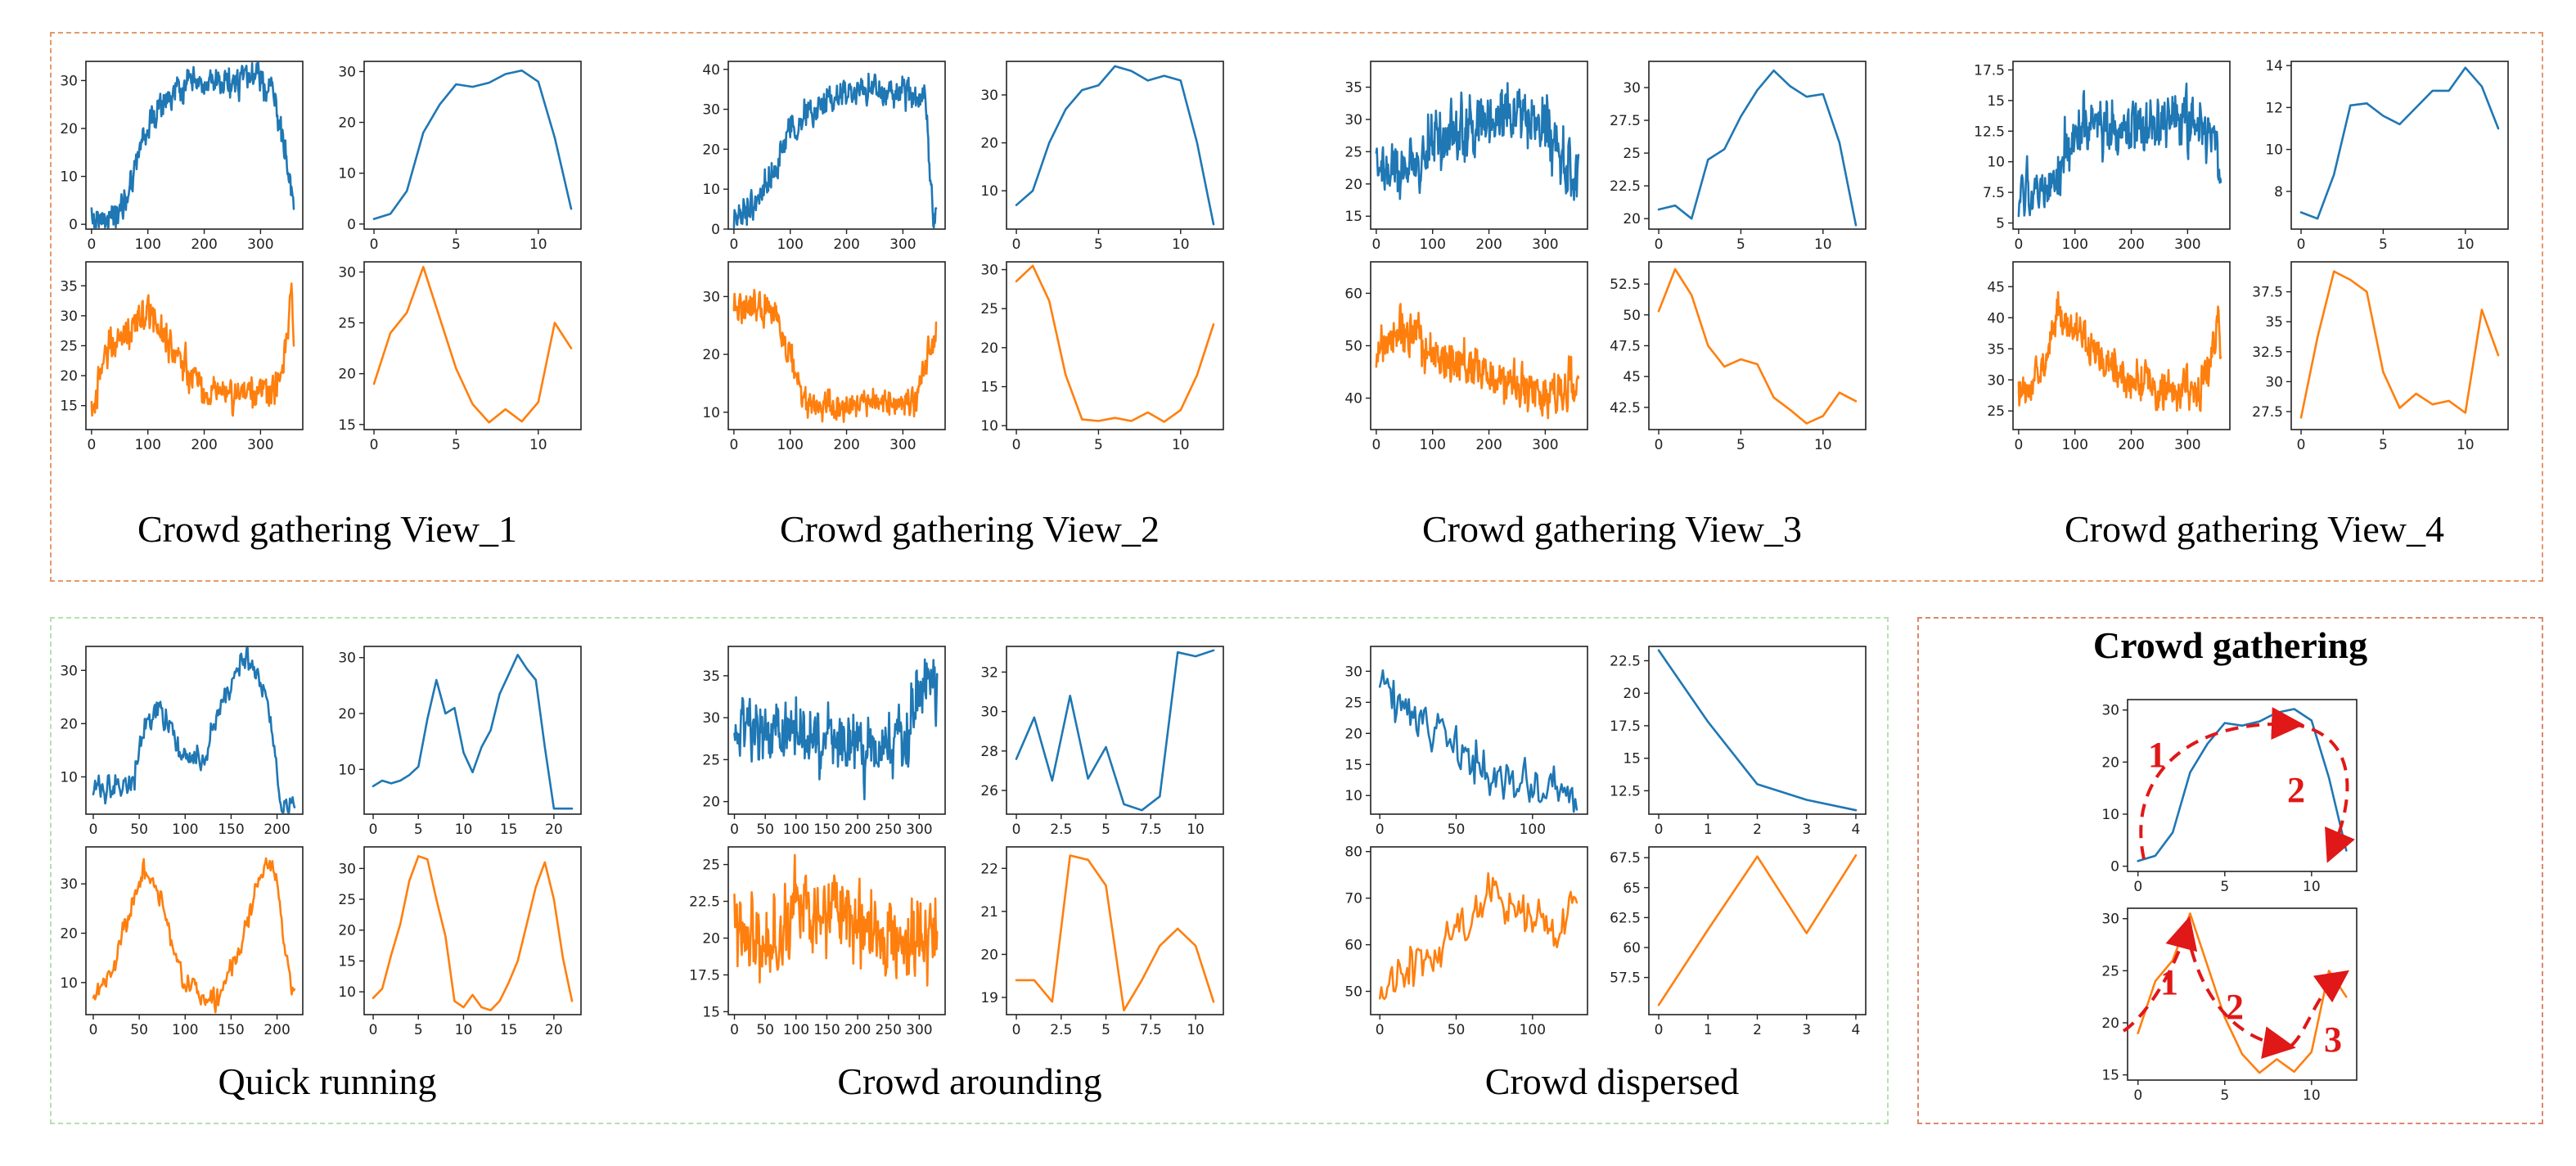  What do you see at coordinates (1632, 948) in the screenshot?
I see `y-tick-label: 60` at bounding box center [1632, 948].